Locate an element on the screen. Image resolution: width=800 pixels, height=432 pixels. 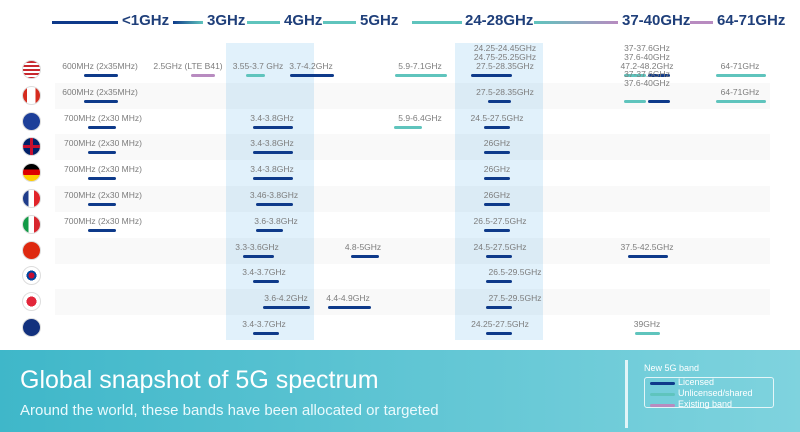
band-label: 3.3-3.6GHz is located at coordinates (257, 246).